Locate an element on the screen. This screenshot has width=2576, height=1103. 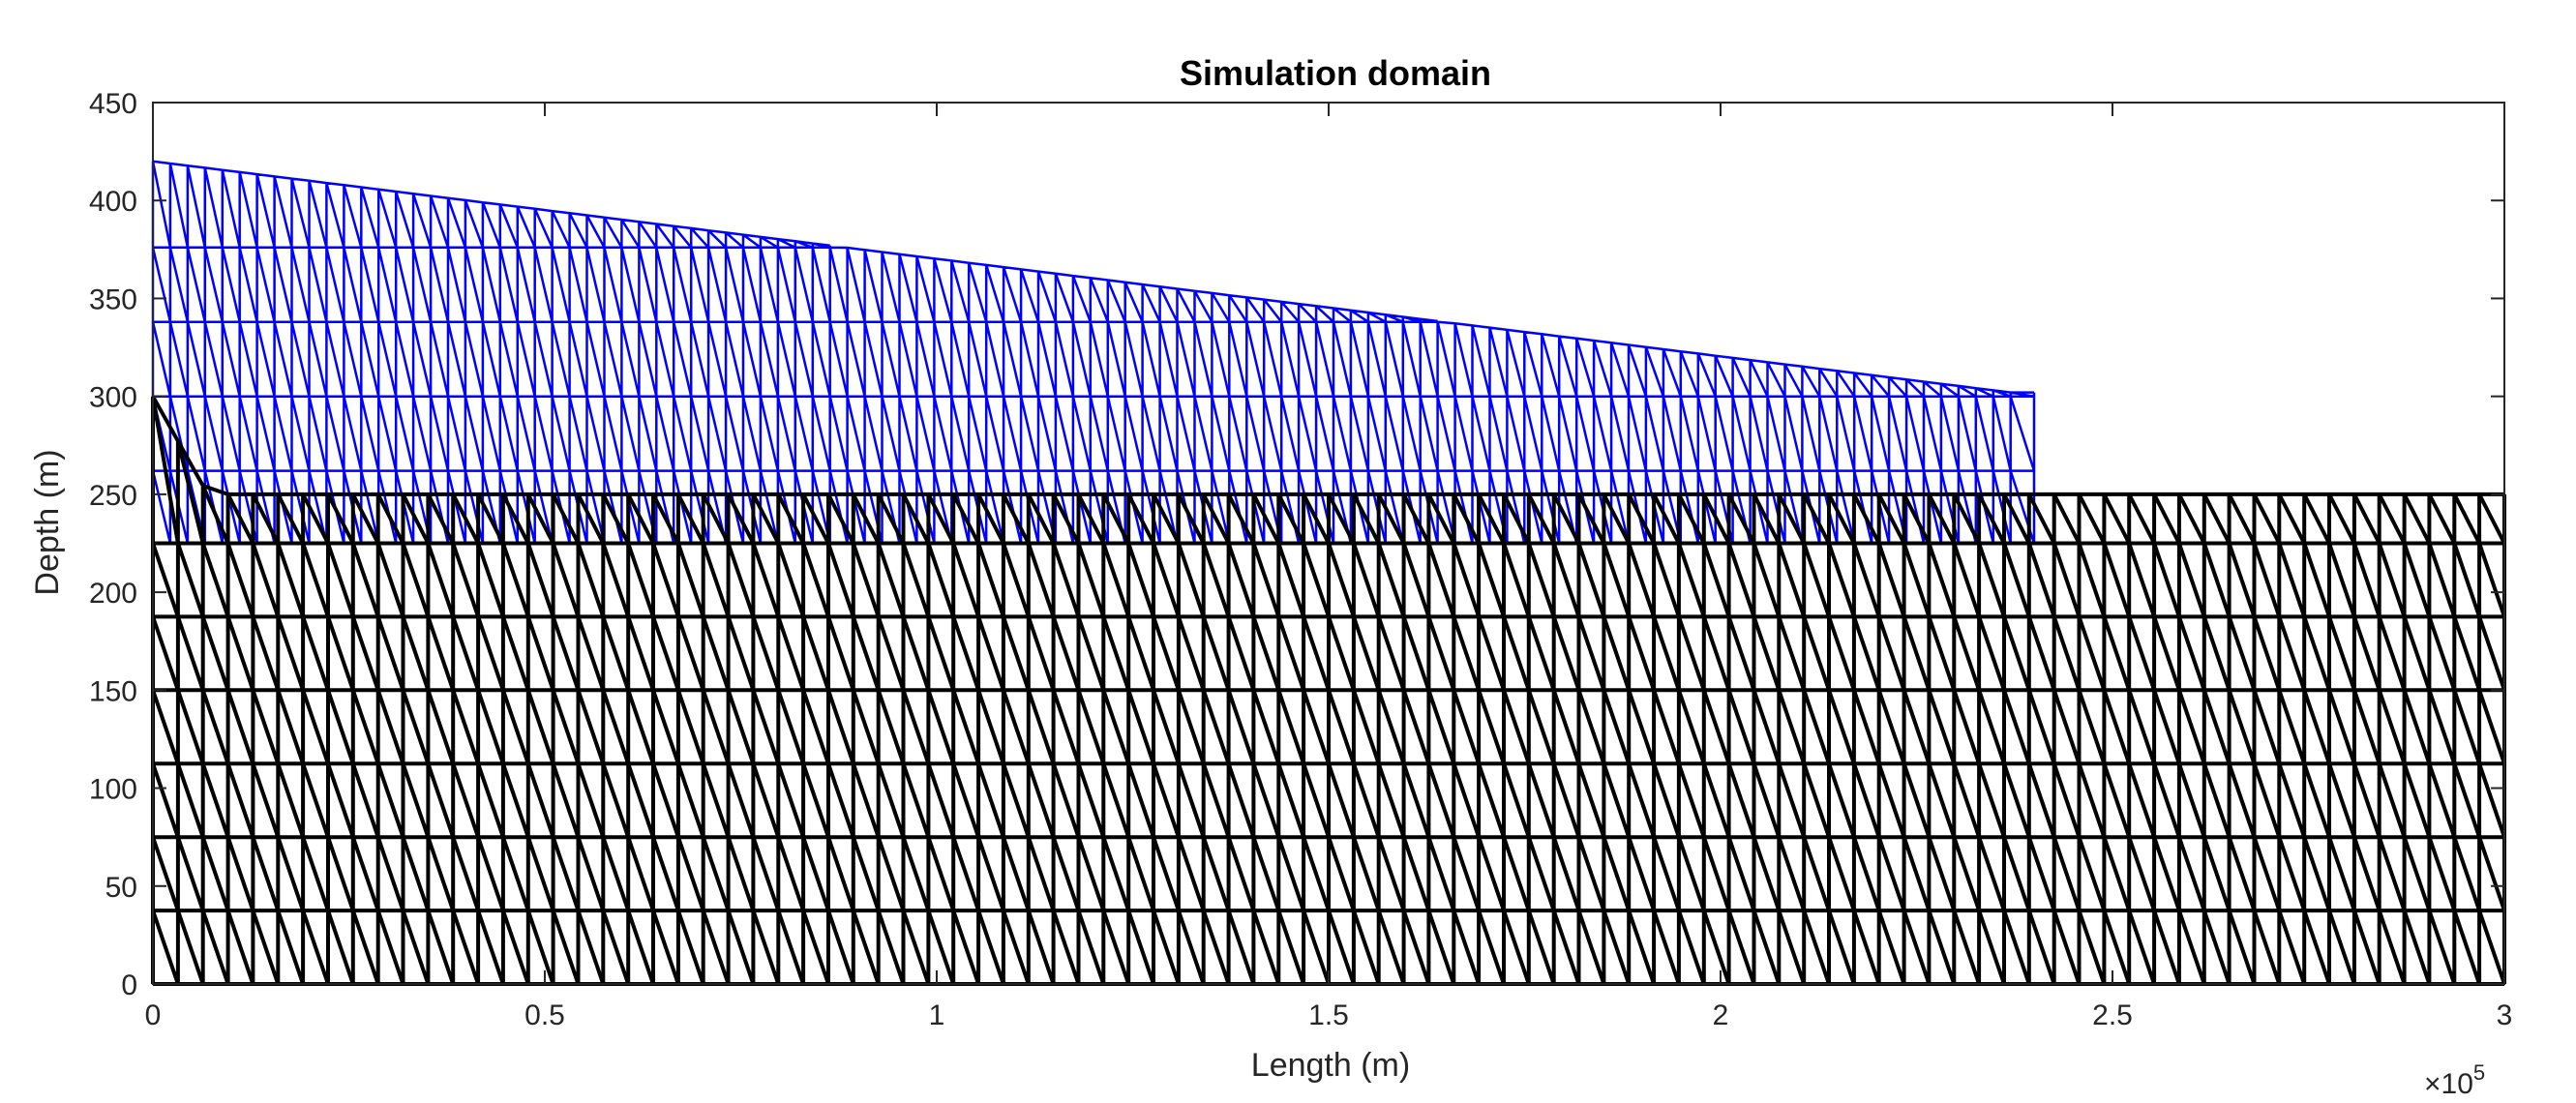
y-tick-label: 200 is located at coordinates (113, 594).